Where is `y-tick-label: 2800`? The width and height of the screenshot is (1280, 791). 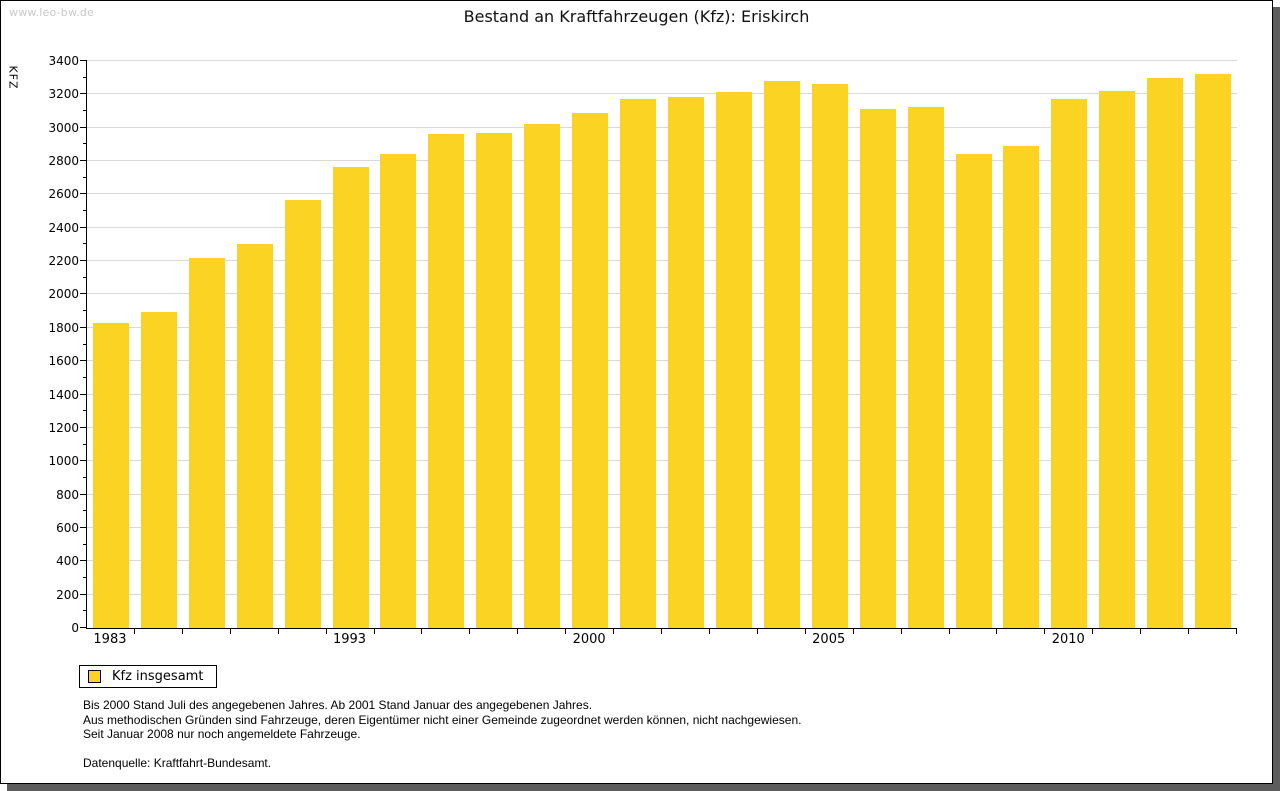 y-tick-label: 2800 is located at coordinates (63, 161).